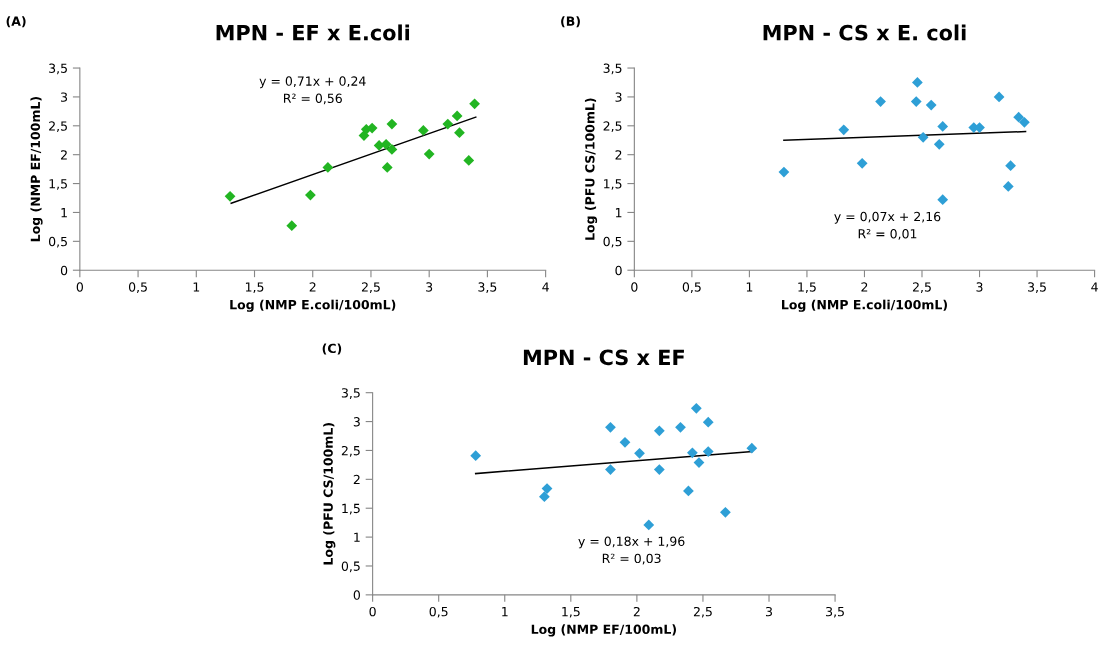  What do you see at coordinates (887, 234) in the screenshot?
I see `annotation: R² = 0,01` at bounding box center [887, 234].